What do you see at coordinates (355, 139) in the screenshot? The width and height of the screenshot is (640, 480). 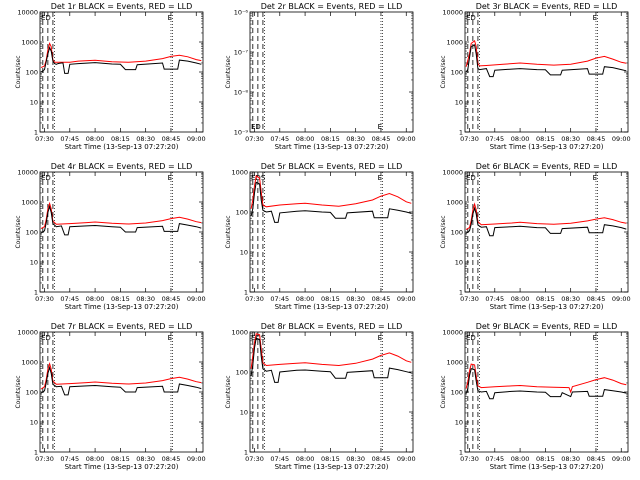 I see `det2-xtick-label-4: 08:30` at bounding box center [355, 139].